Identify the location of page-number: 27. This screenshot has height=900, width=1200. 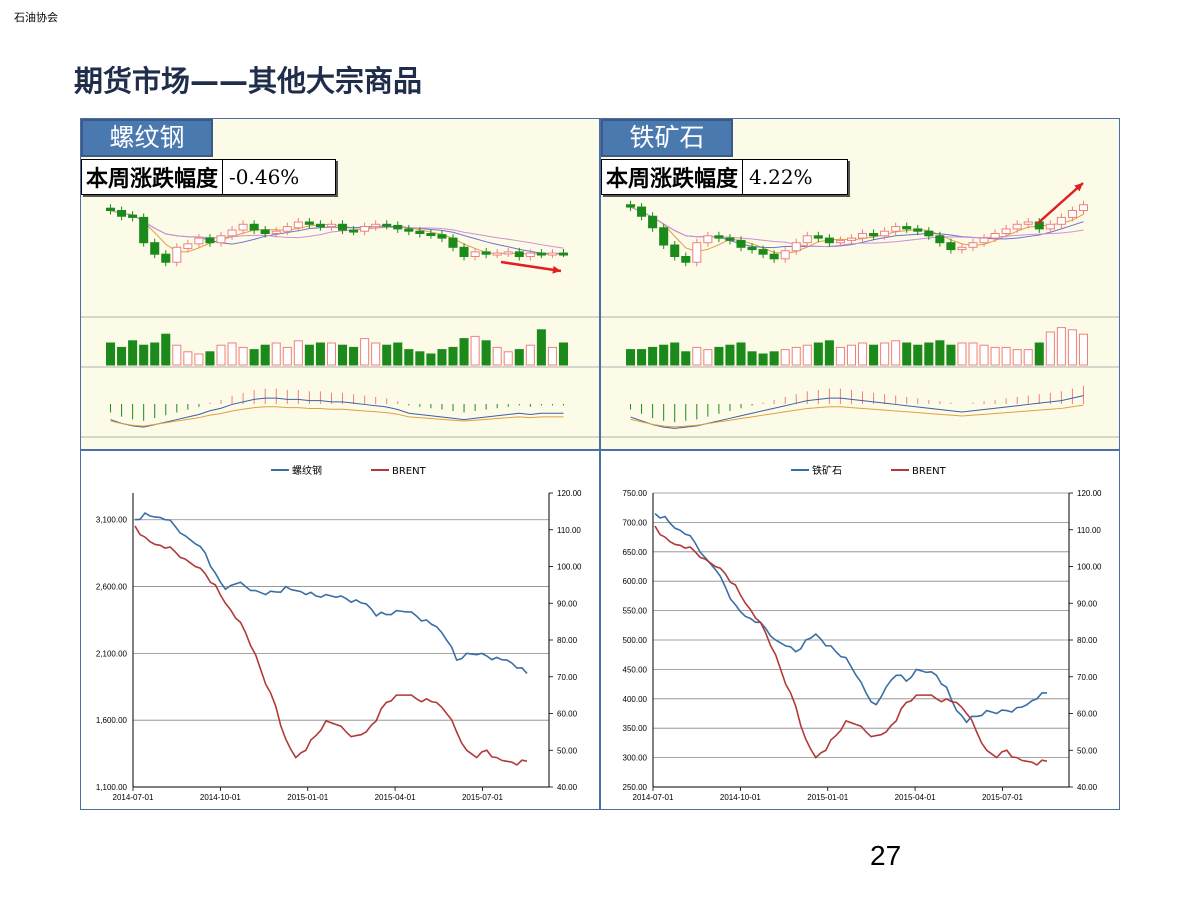
(886, 855).